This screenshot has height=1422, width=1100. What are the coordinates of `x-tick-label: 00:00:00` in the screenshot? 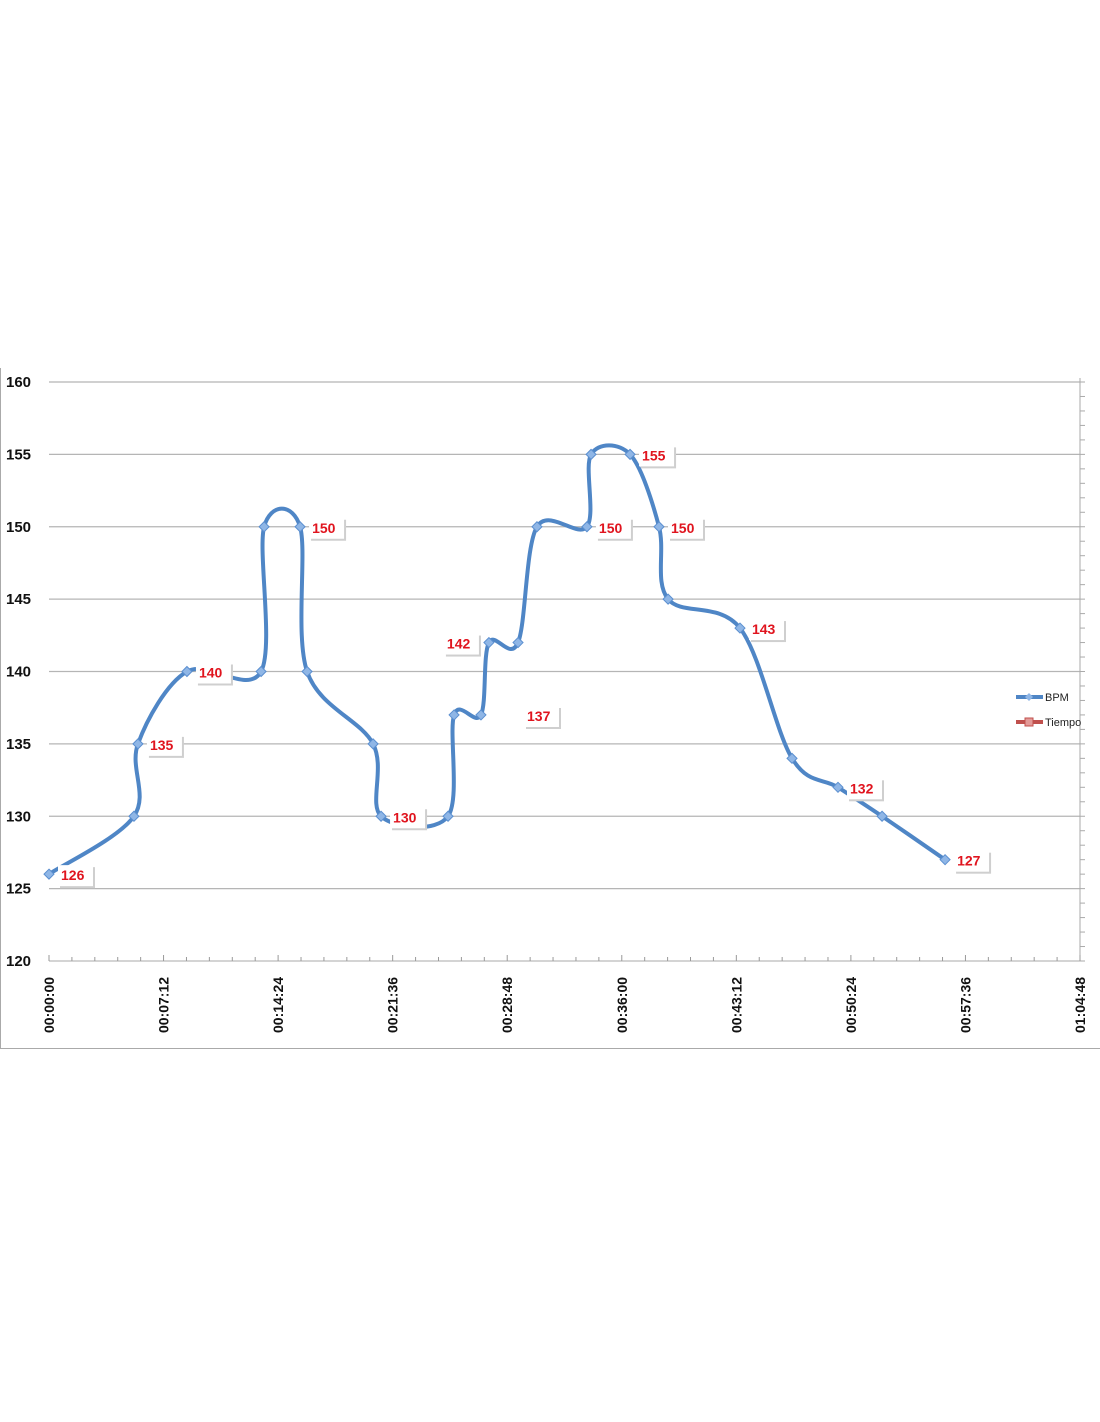 It's located at (49, 1005).